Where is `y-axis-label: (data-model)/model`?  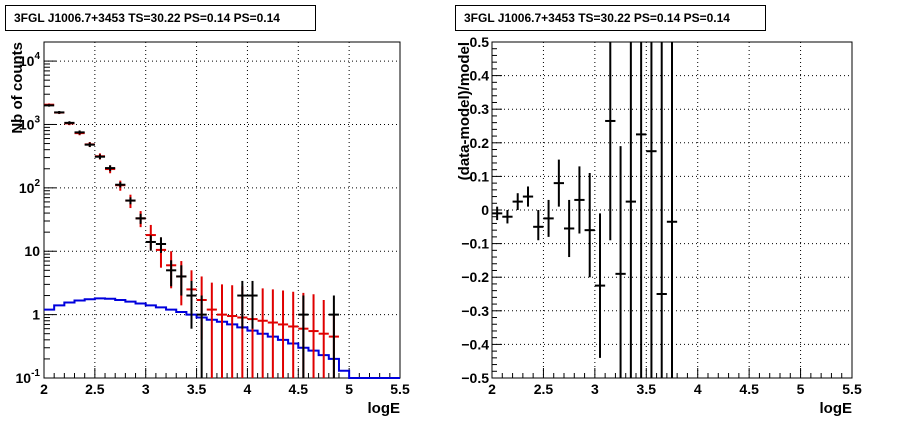
y-axis-label: (data-model)/model is located at coordinates (464, 111).